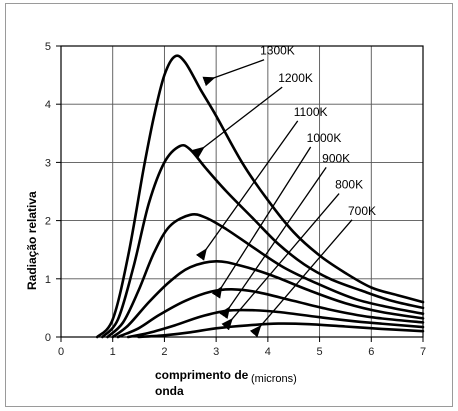 Image resolution: width=458 pixels, height=411 pixels. What do you see at coordinates (48, 338) in the screenshot?
I see `y-tick-label: 0` at bounding box center [48, 338].